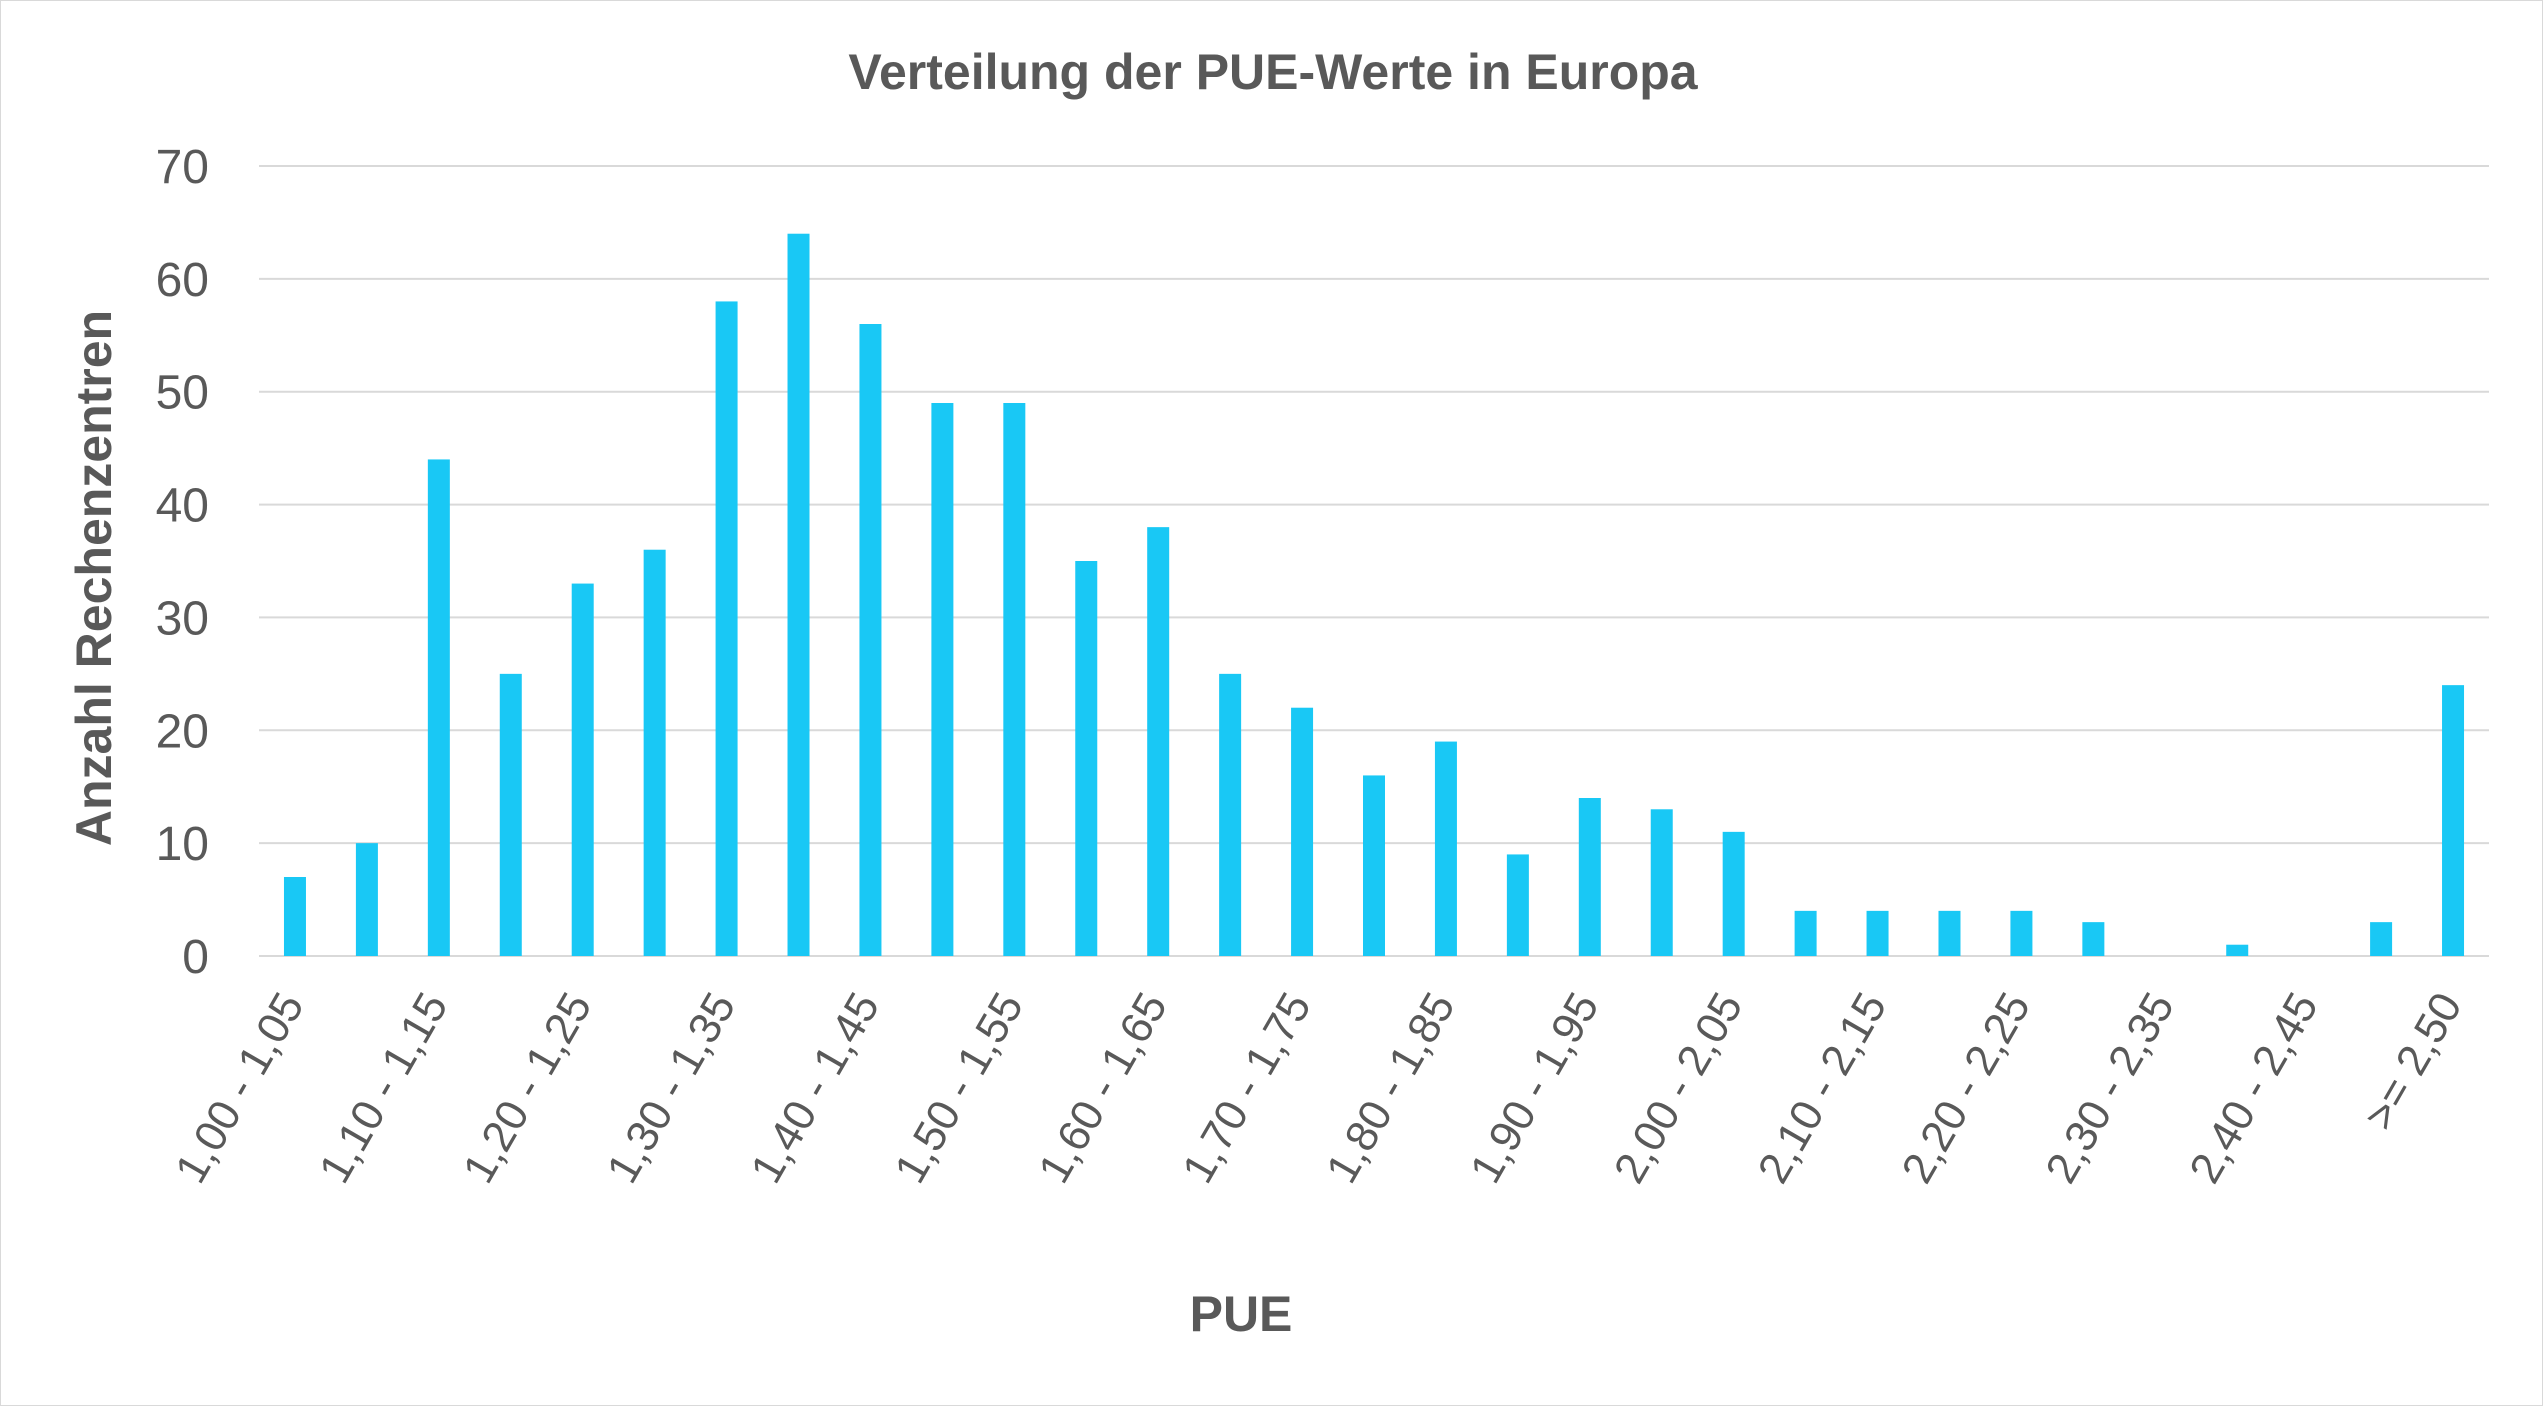 The image size is (2543, 1407). What do you see at coordinates (182, 393) in the screenshot?
I see `y-tick-label: 50` at bounding box center [182, 393].